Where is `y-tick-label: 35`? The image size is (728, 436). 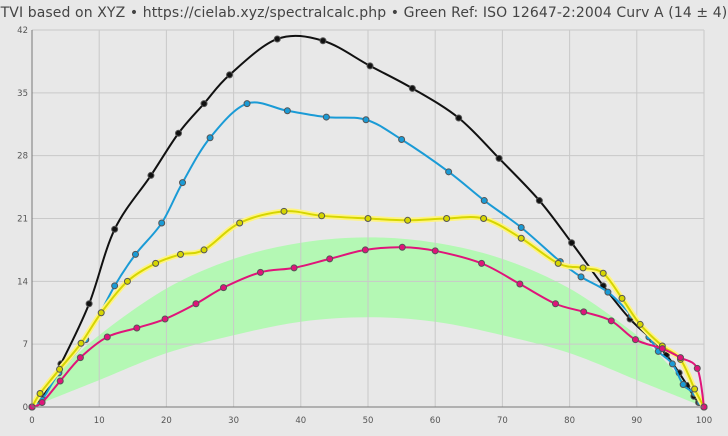 y-tick-label: 35 is located at coordinates (22, 94).